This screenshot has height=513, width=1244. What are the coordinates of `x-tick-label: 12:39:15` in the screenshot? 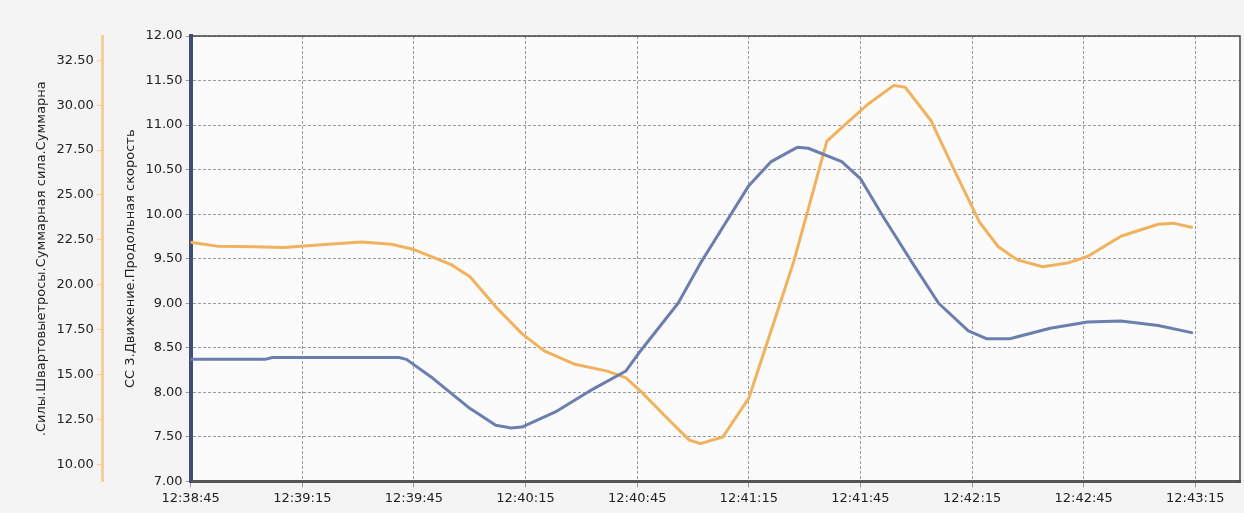 It's located at (302, 497).